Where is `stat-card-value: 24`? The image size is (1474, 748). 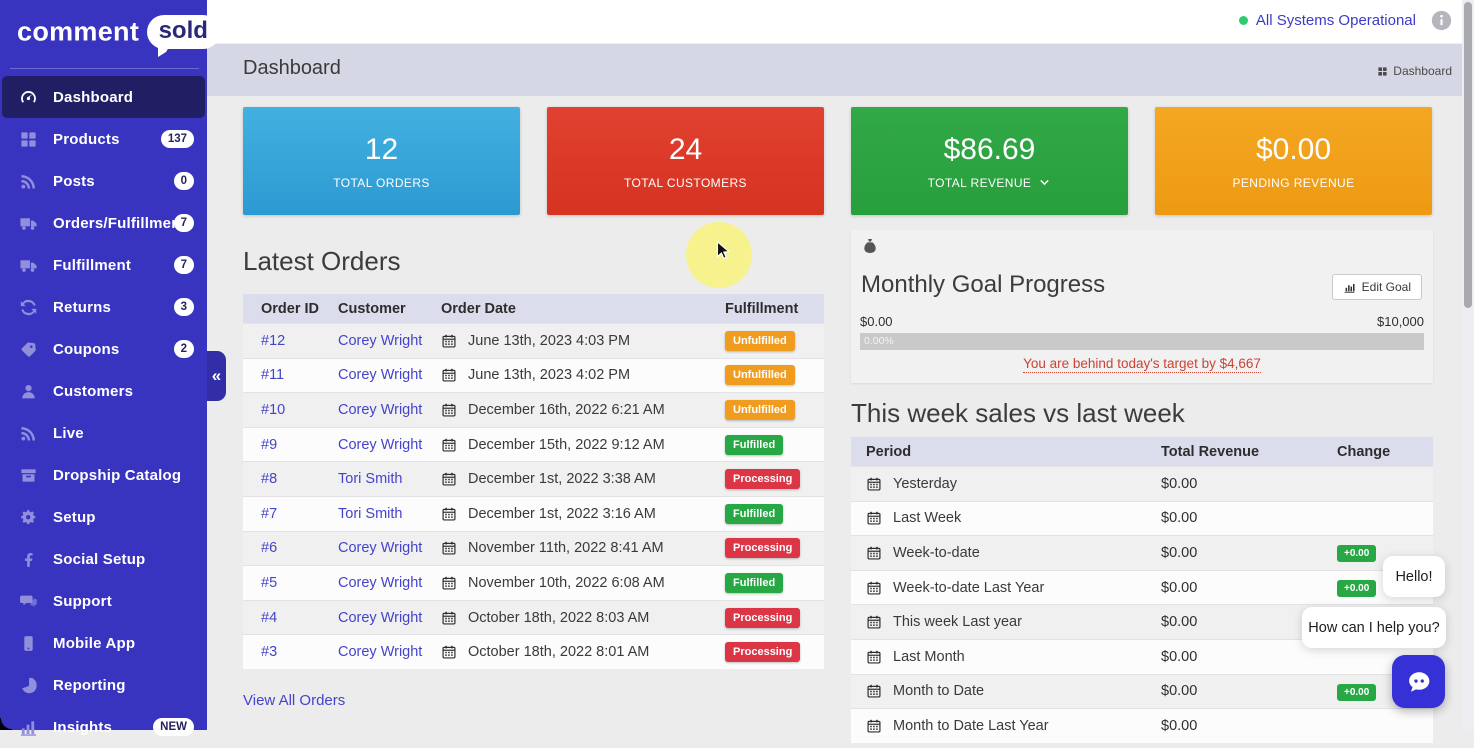 stat-card-value: 24 is located at coordinates (685, 149).